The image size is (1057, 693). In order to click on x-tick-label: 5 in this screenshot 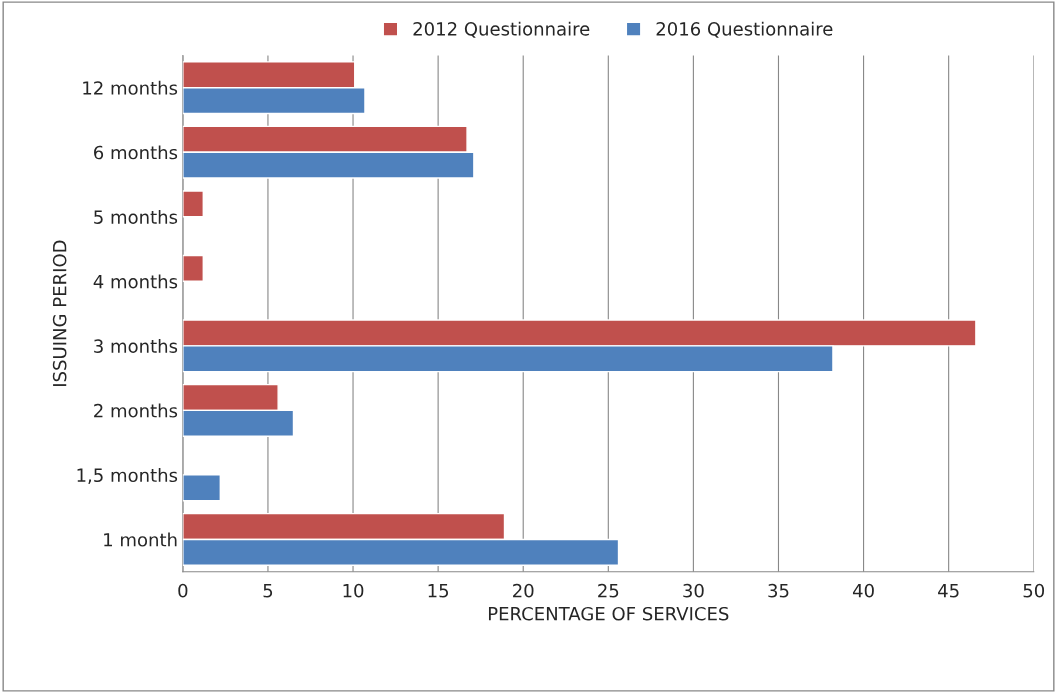, I will do `click(268, 591)`.